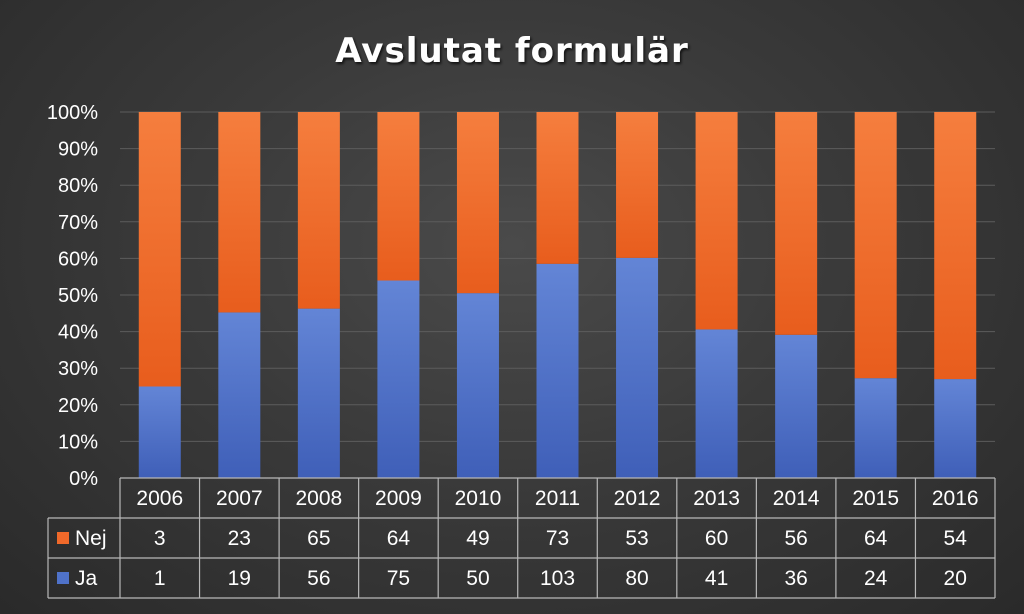 The width and height of the screenshot is (1024, 614). Describe the element at coordinates (795, 578) in the screenshot. I see `table-cell-ja: 36` at that location.